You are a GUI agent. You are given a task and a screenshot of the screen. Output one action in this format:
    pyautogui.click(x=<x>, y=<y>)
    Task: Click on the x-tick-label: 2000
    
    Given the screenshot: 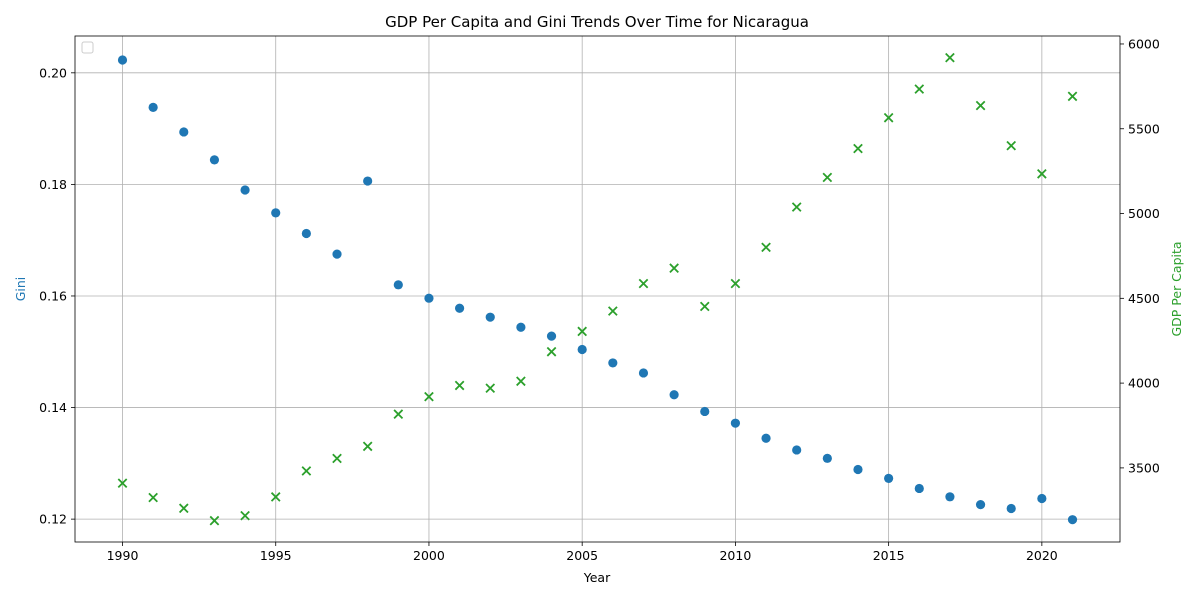 What is the action you would take?
    pyautogui.click(x=429, y=555)
    